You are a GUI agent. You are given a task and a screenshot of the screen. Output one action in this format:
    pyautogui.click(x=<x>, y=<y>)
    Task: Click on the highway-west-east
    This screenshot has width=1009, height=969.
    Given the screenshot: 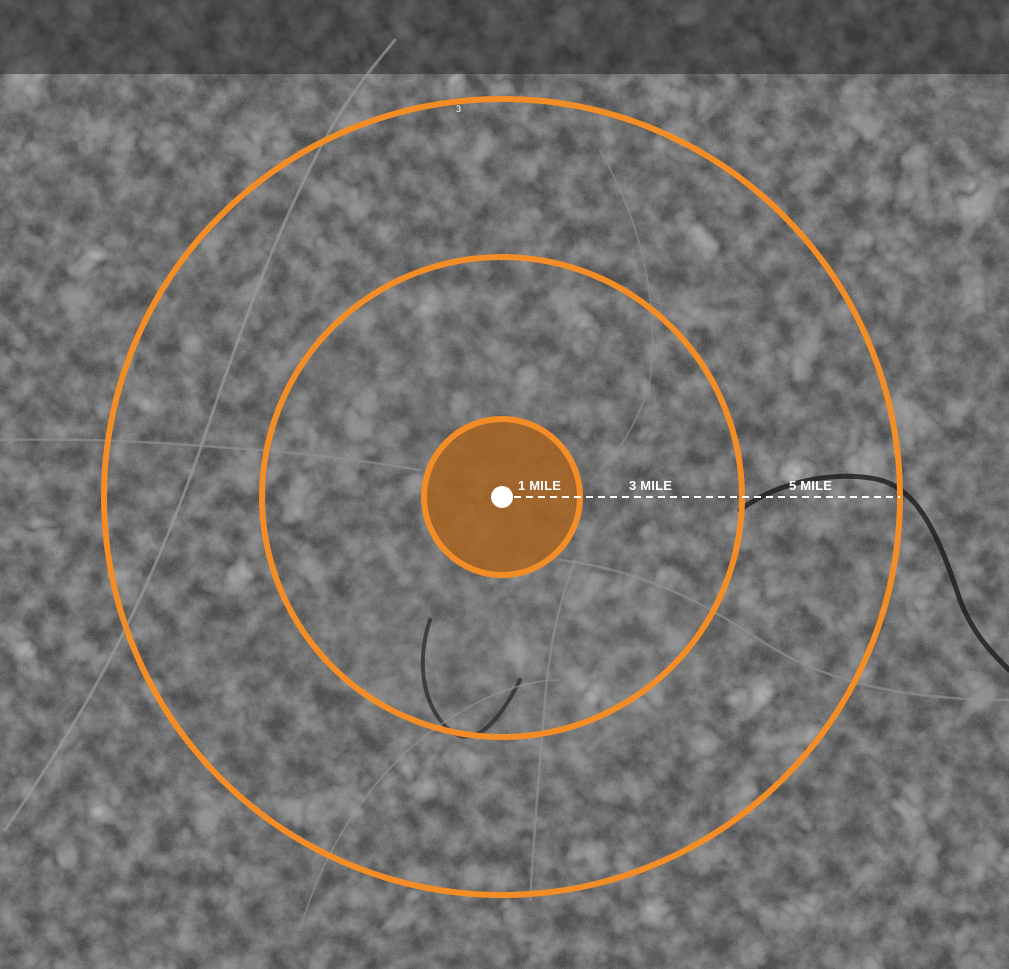 What is the action you would take?
    pyautogui.click(x=211, y=455)
    